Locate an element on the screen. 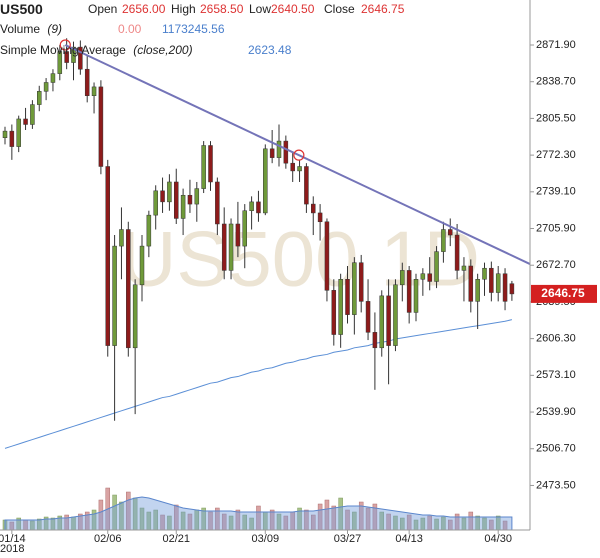 This screenshot has height=558, width=600. y-tick-label: 2606.30 is located at coordinates (556, 339).